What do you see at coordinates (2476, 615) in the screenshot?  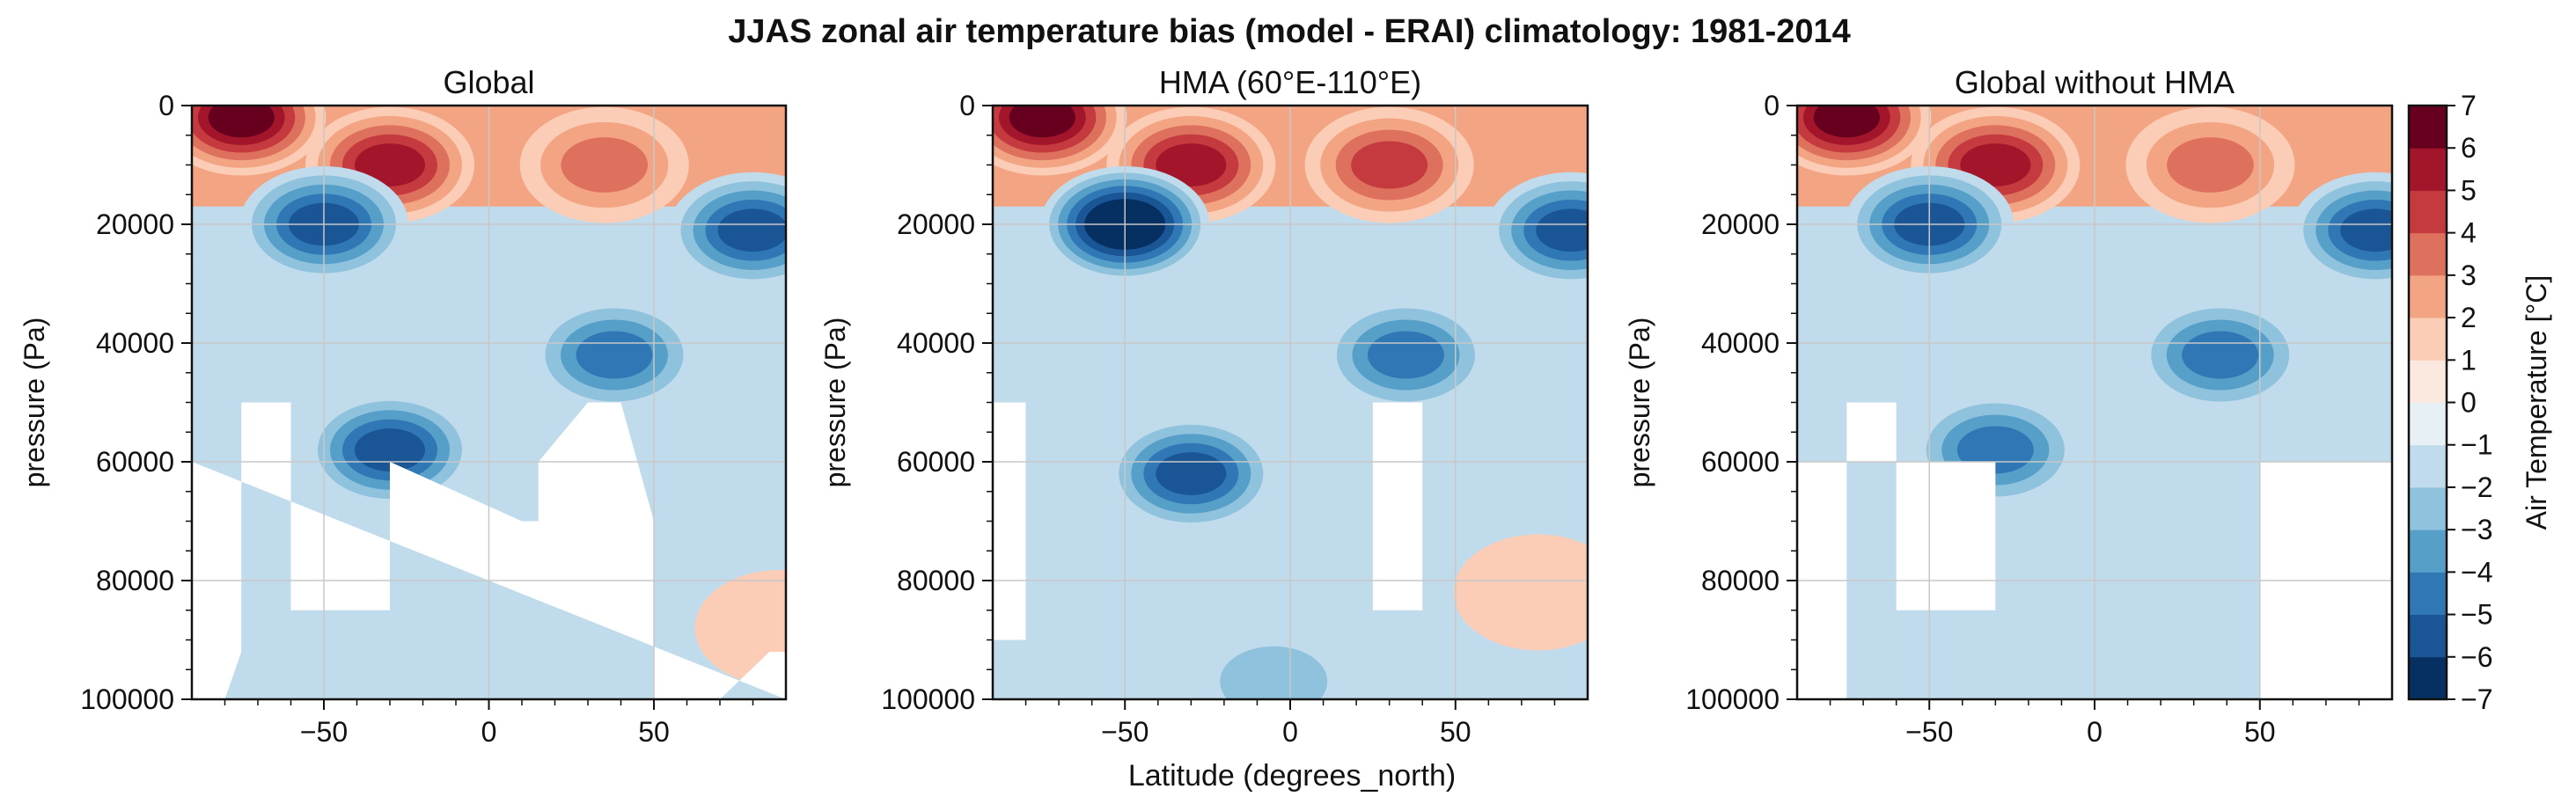 I see `colorbar-tick-label: −5` at bounding box center [2476, 615].